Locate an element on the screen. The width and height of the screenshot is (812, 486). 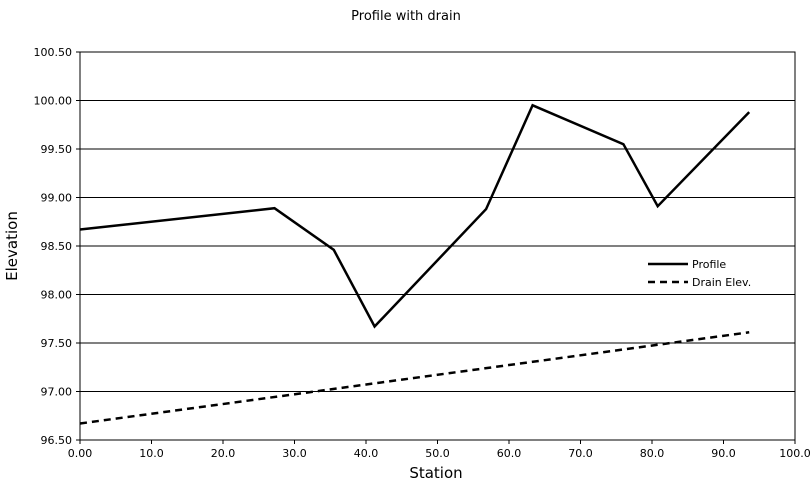
x-tick-label: 30.0 is located at coordinates (294, 453).